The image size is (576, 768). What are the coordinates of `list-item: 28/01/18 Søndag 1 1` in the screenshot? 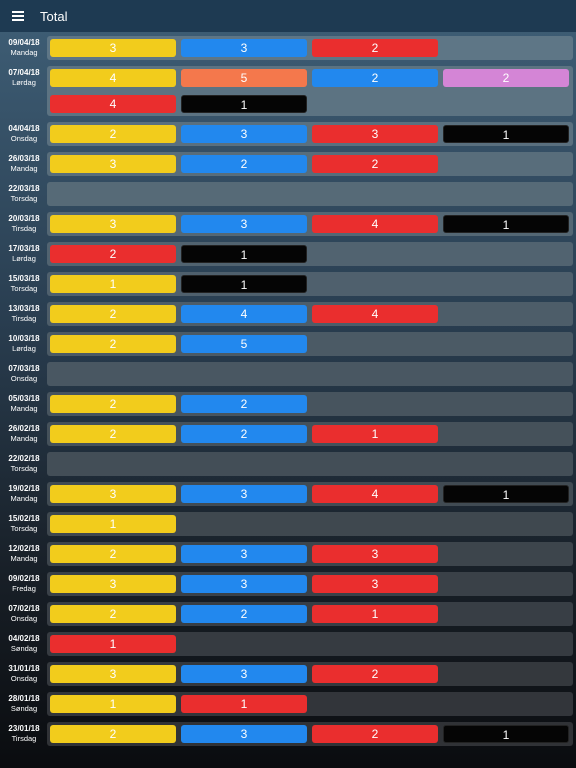 It's located at (288, 707).